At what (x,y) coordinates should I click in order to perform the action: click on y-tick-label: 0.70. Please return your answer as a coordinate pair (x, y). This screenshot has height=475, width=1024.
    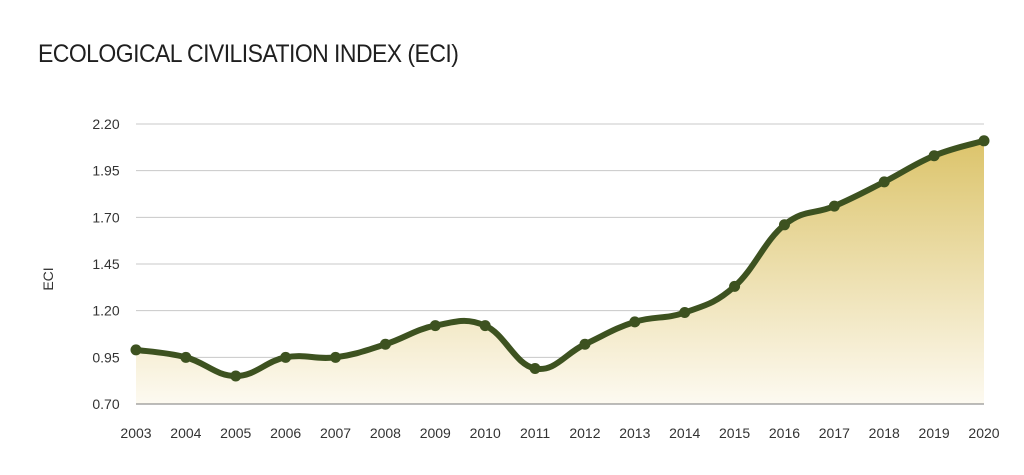
    Looking at the image, I should click on (105, 404).